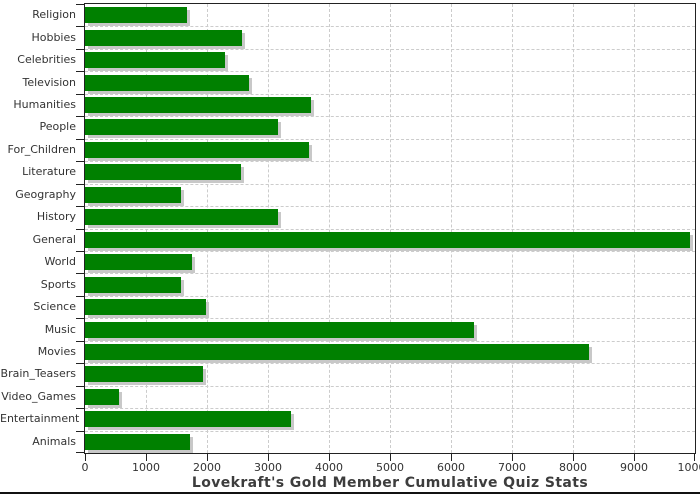 This screenshot has height=500, width=700. I want to click on bar-movies, so click(337, 351).